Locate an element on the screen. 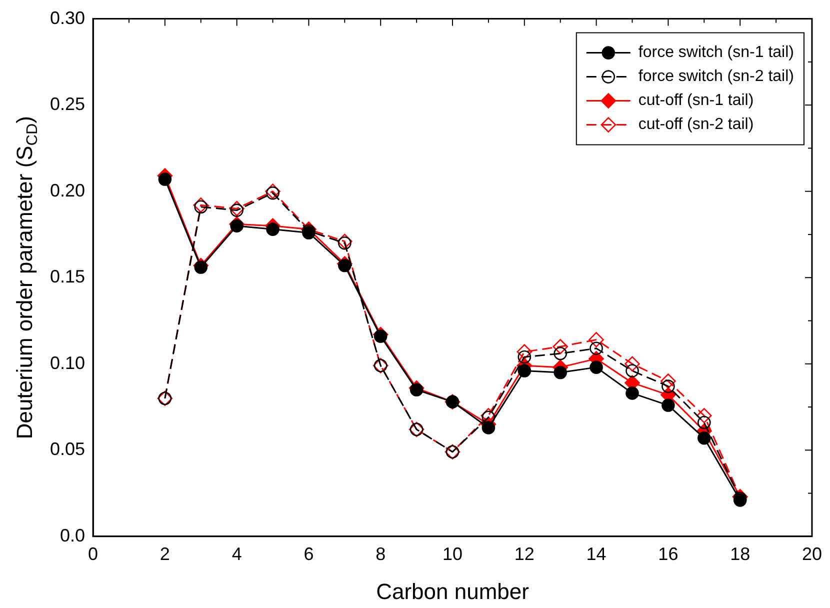 The width and height of the screenshot is (830, 608). legend-label: force switch (sn-2 tail) is located at coordinates (716, 77).